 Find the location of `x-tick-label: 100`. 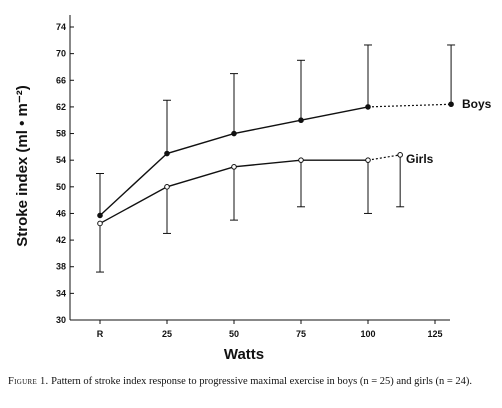

x-tick-label: 100 is located at coordinates (367, 334).